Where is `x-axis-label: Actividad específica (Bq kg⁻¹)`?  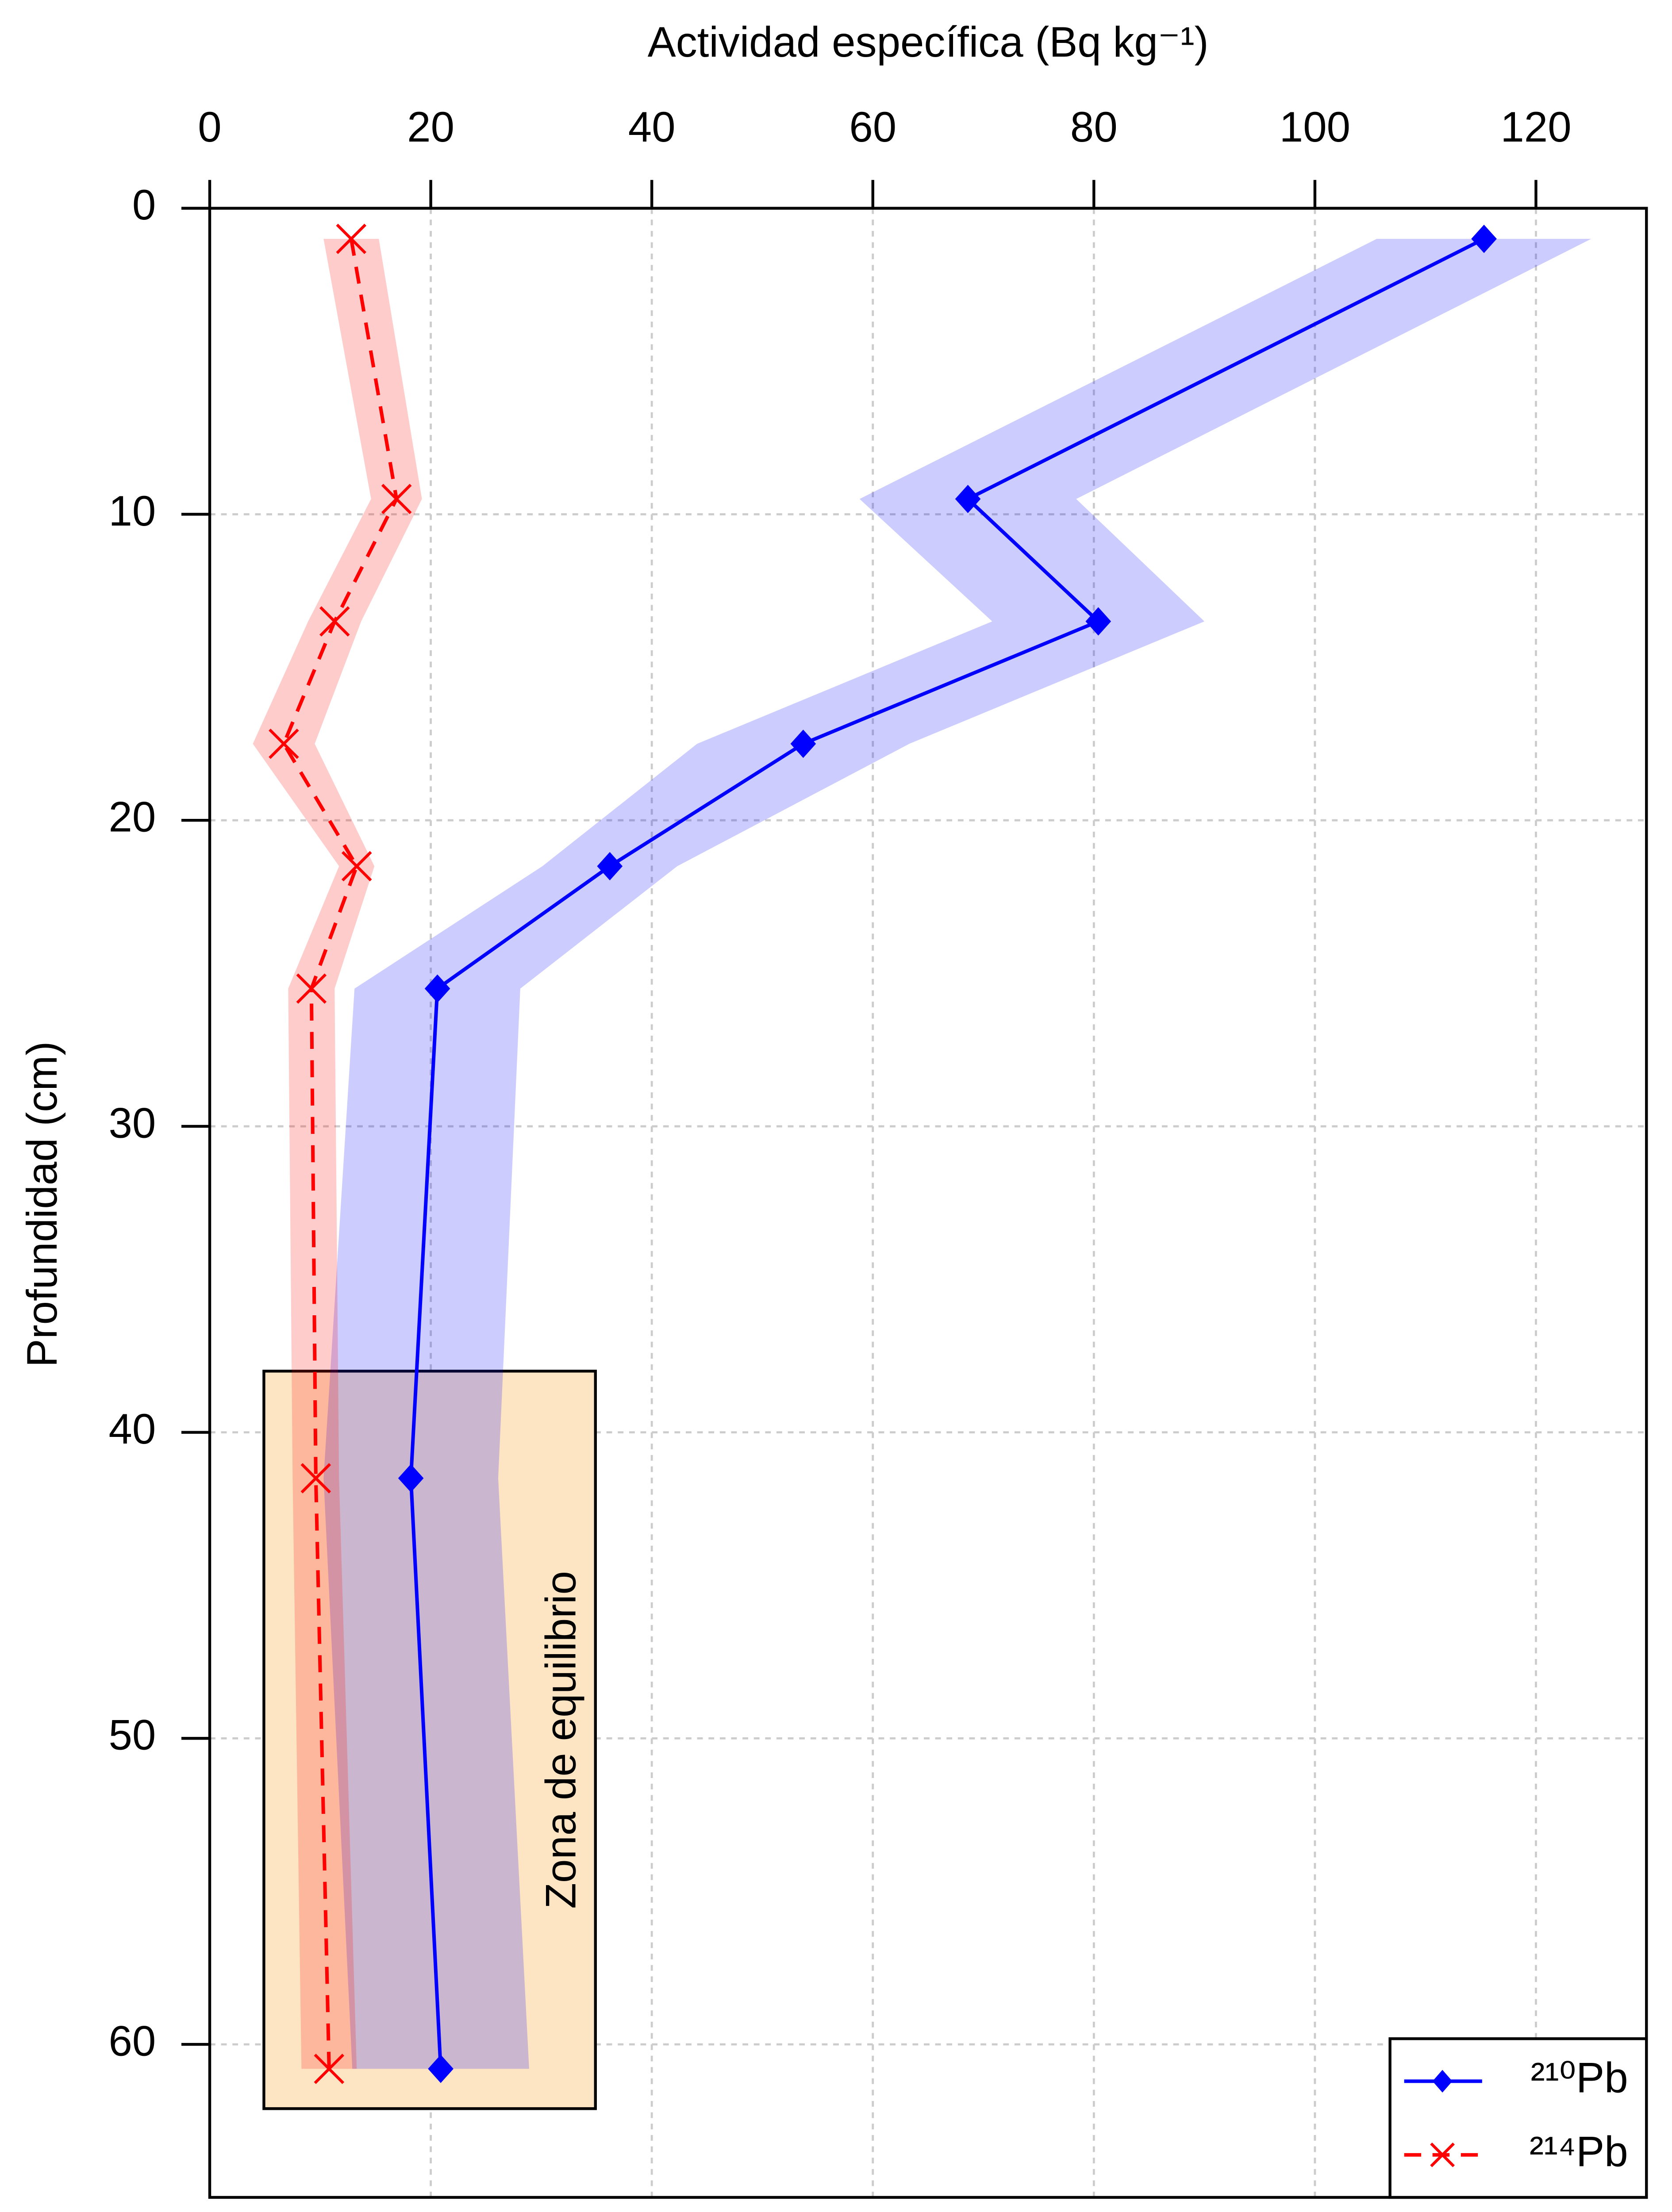 x-axis-label: Actividad específica (Bq kg⁻¹) is located at coordinates (928, 43).